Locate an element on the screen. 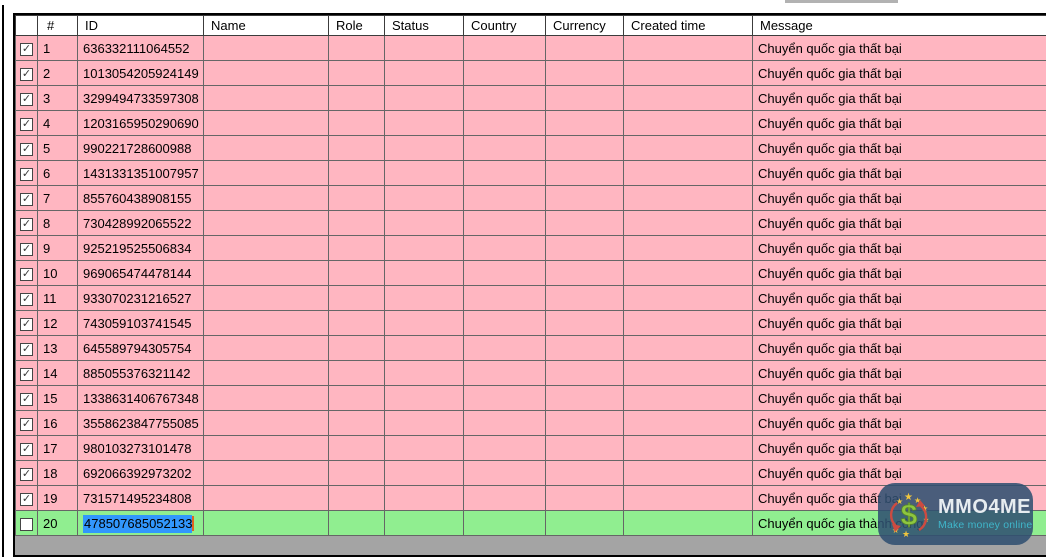 The width and height of the screenshot is (1046, 557). cell-id: 3558623847755085 is located at coordinates (140, 423).